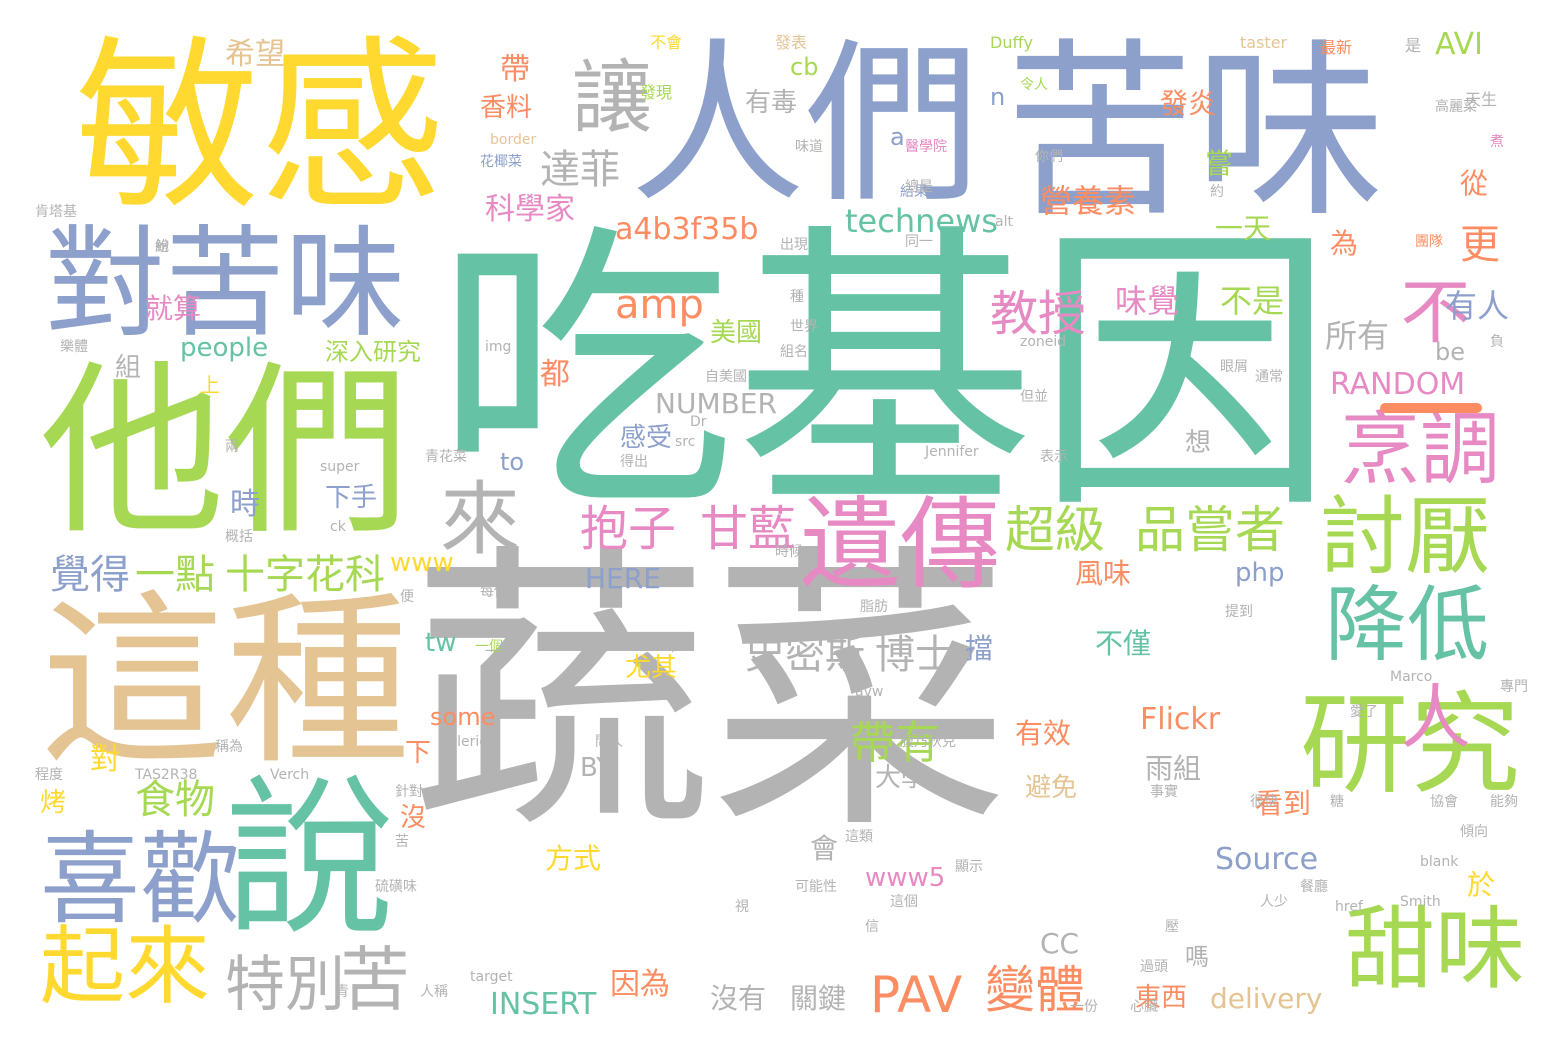 This screenshot has height=1052, width=1548. I want to click on word-cloud-word: Flickr, so click(1180, 719).